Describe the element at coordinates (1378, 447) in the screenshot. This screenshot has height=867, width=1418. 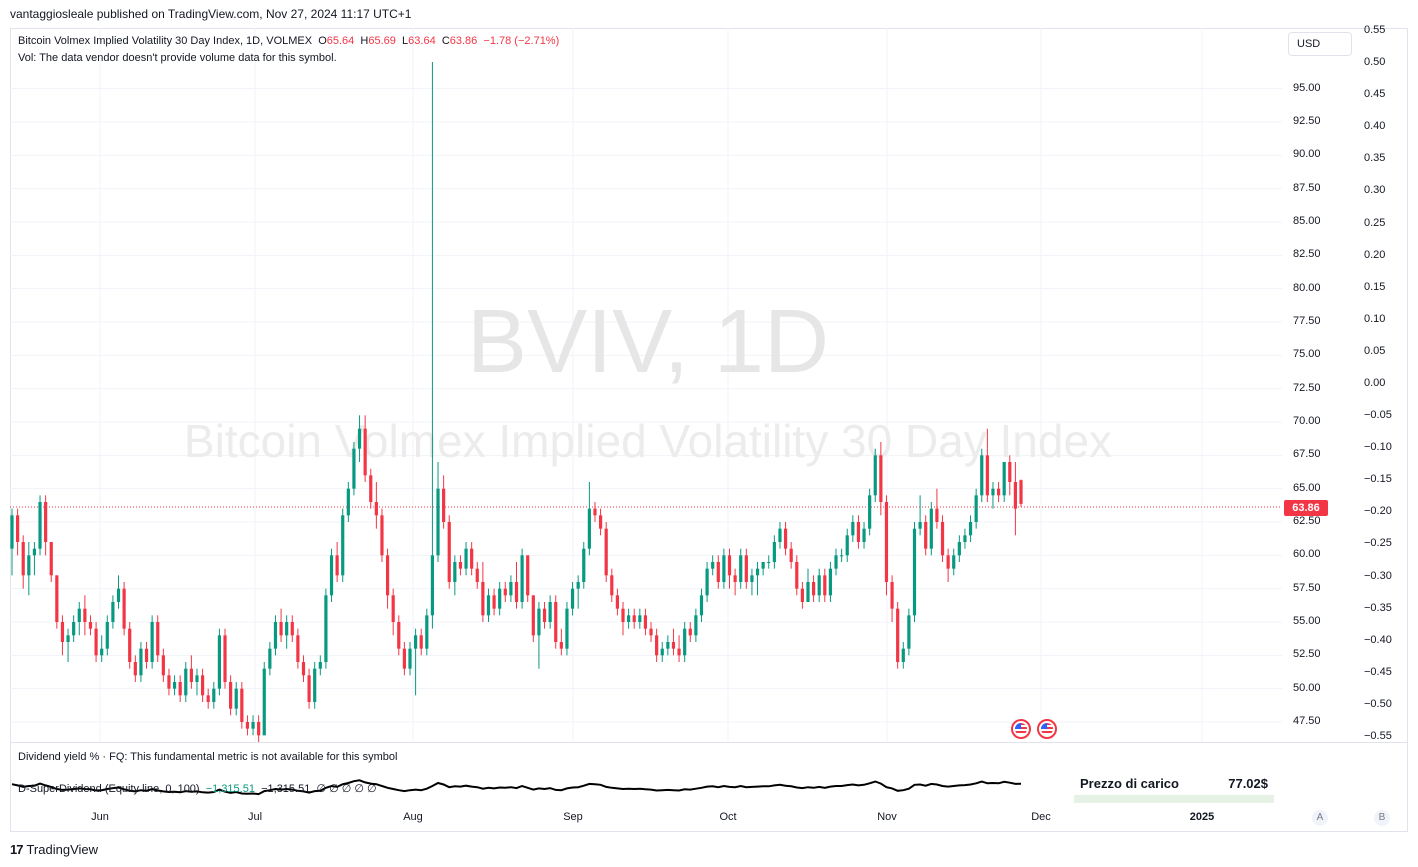
I see `right-axis-label: −0.10` at that location.